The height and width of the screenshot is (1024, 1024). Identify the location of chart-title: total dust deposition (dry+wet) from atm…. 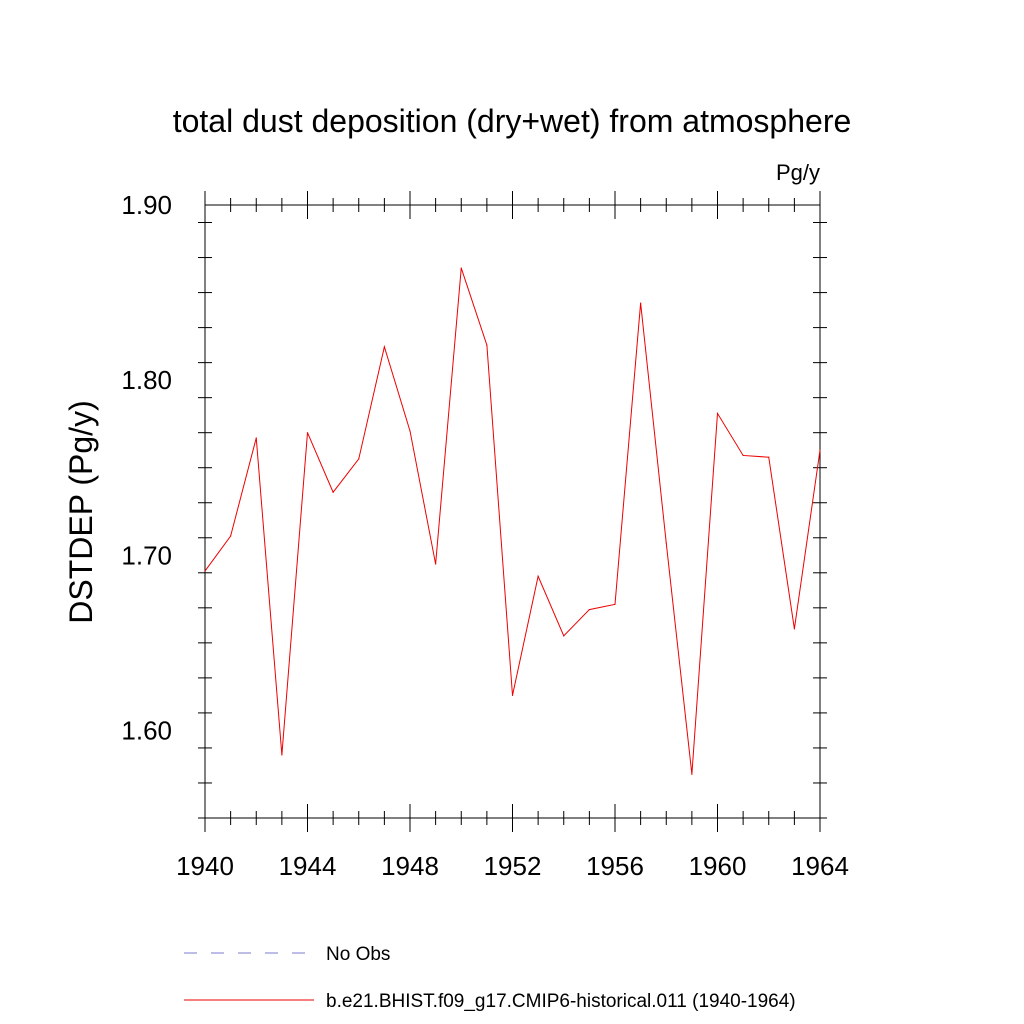
(512, 121).